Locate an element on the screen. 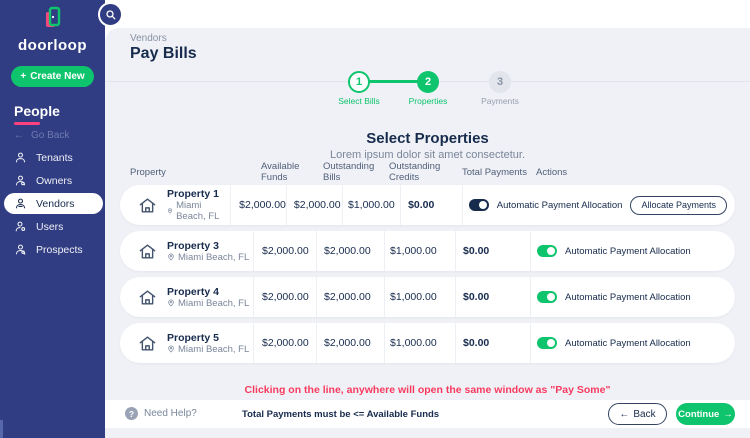 This screenshot has width=750, height=438. create-new-label: Create New is located at coordinates (57, 76).